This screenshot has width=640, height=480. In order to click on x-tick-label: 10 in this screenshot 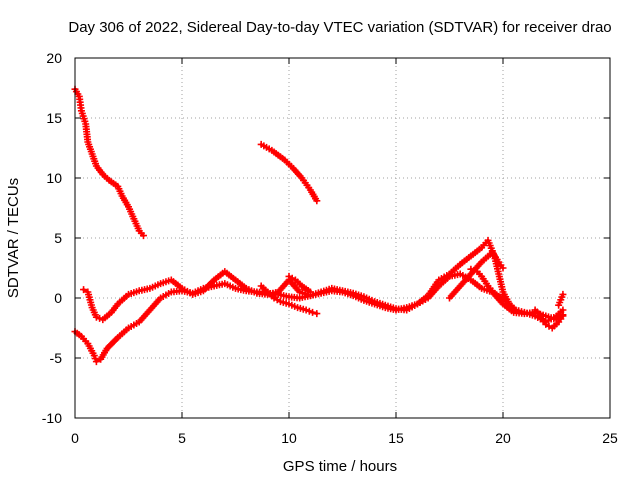, I will do `click(289, 438)`.